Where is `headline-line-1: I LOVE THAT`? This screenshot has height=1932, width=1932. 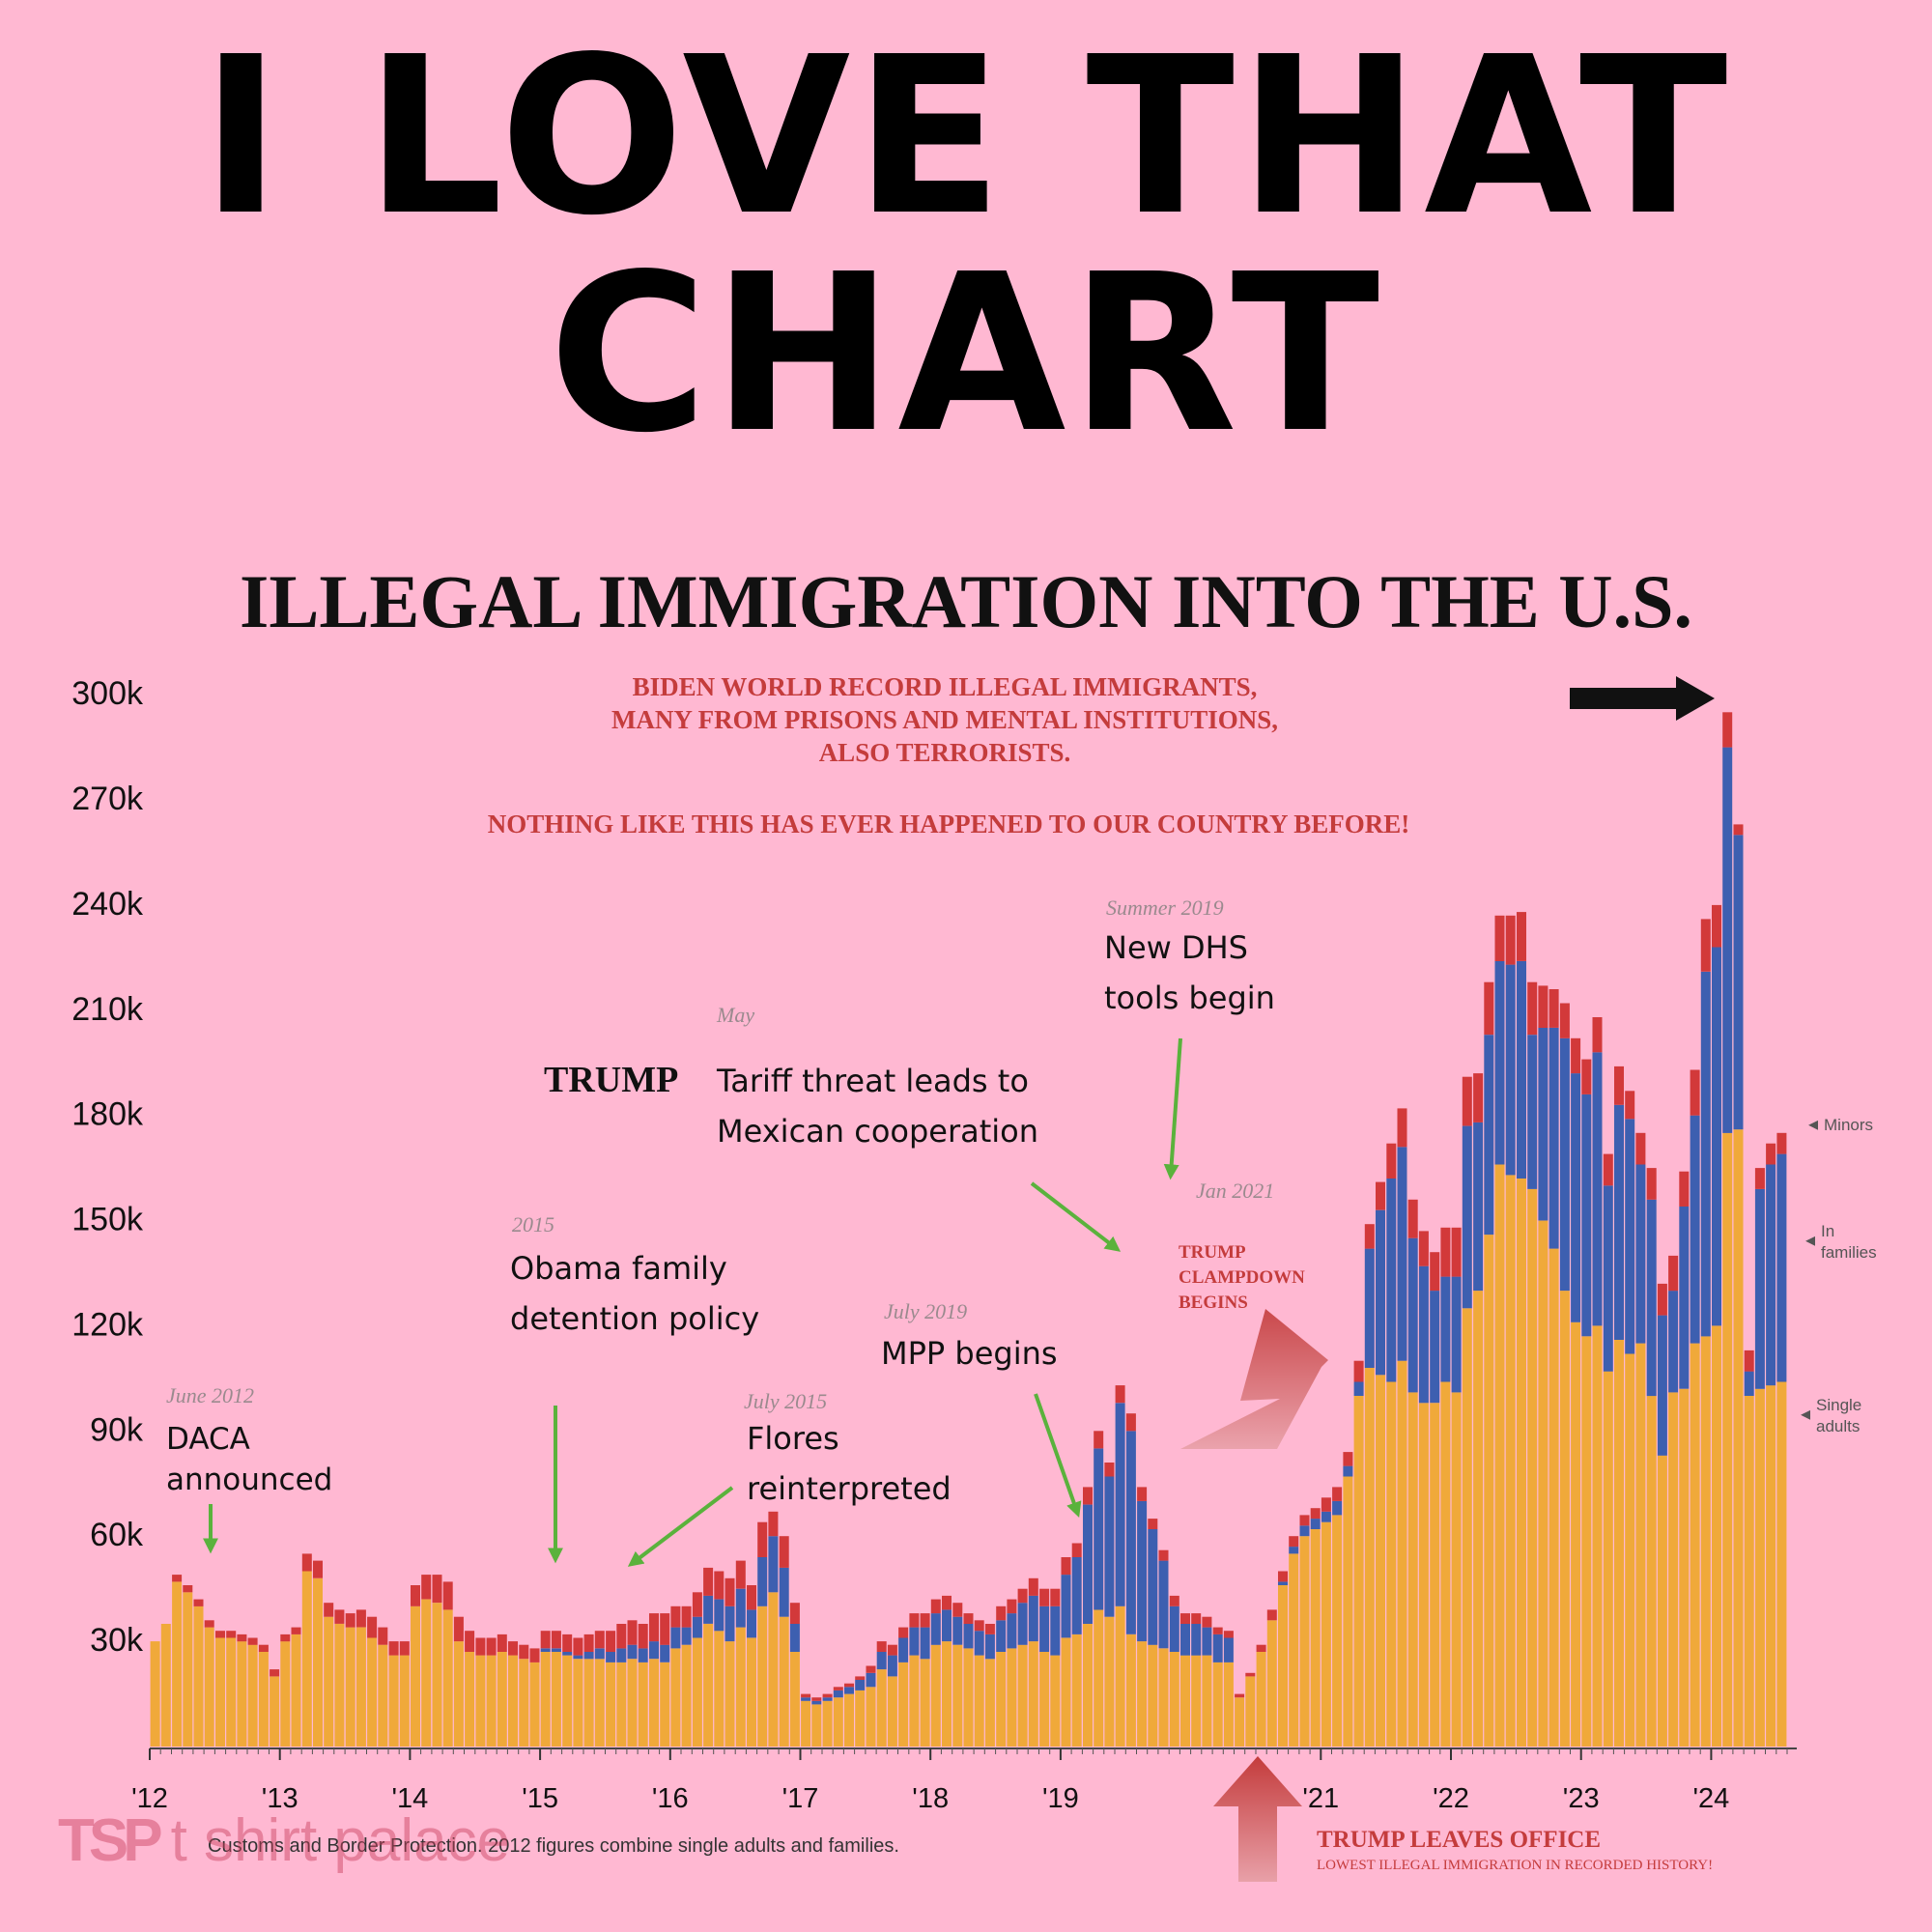 headline-line-1: I LOVE THAT is located at coordinates (966, 137).